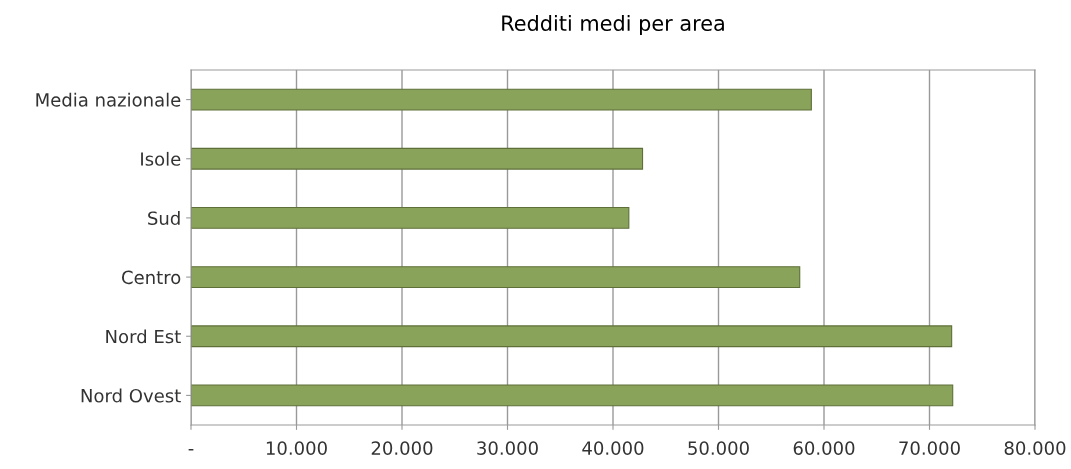  Describe the element at coordinates (718, 448) in the screenshot. I see `x-tick-label: 50.000` at that location.